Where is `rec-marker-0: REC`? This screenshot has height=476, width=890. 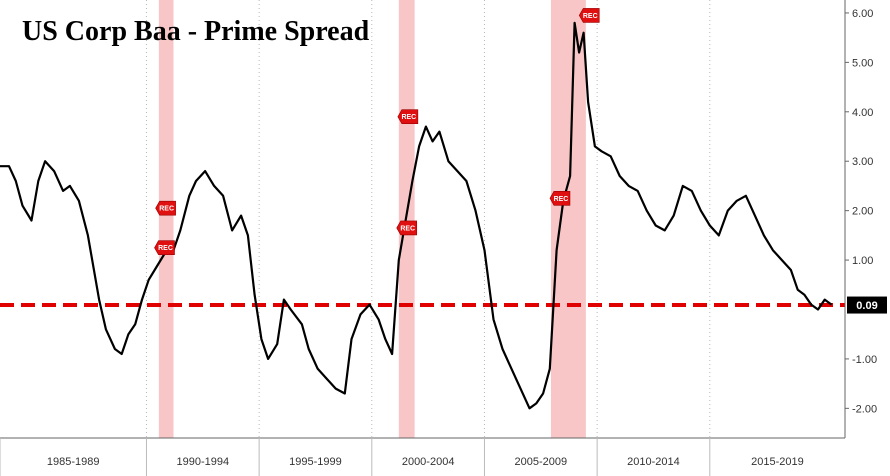
rec-marker-0: REC is located at coordinates (165, 208).